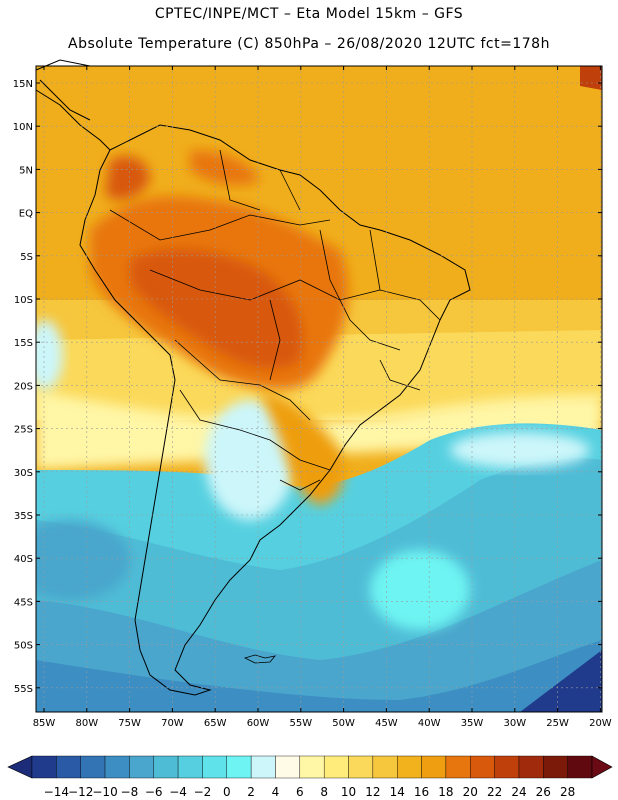  What do you see at coordinates (130, 792) in the screenshot?
I see `colorbar-label: −8` at bounding box center [130, 792].